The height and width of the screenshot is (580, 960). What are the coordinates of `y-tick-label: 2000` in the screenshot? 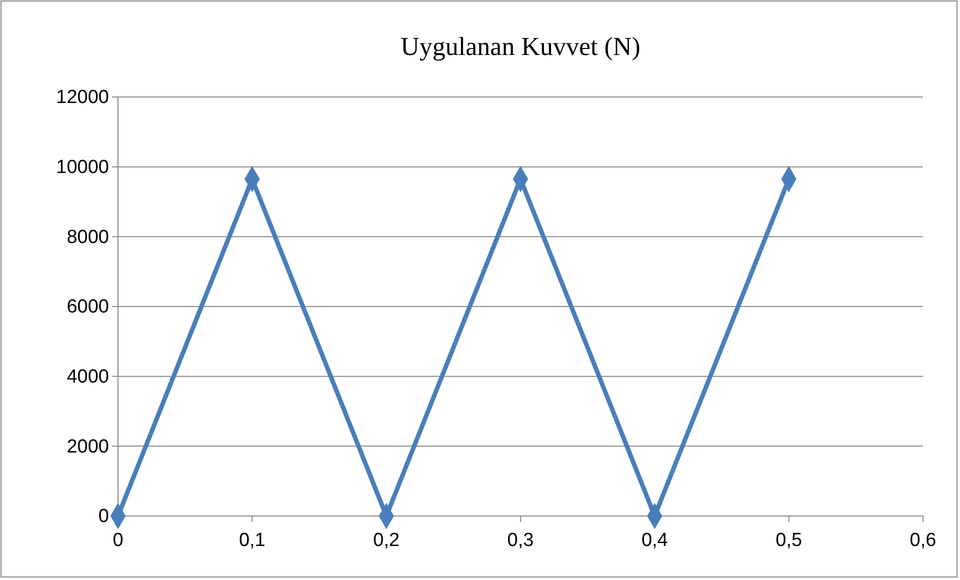 It's located at (87, 447).